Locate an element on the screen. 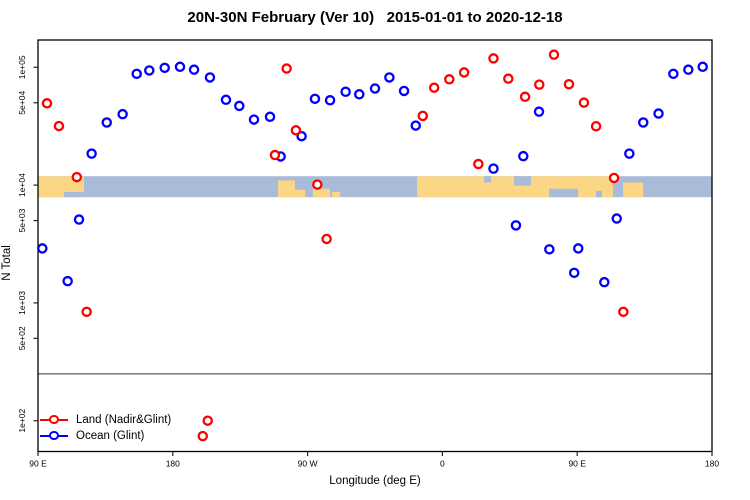 The width and height of the screenshot is (750, 500). legend-circle-icon-land is located at coordinates (54, 419).